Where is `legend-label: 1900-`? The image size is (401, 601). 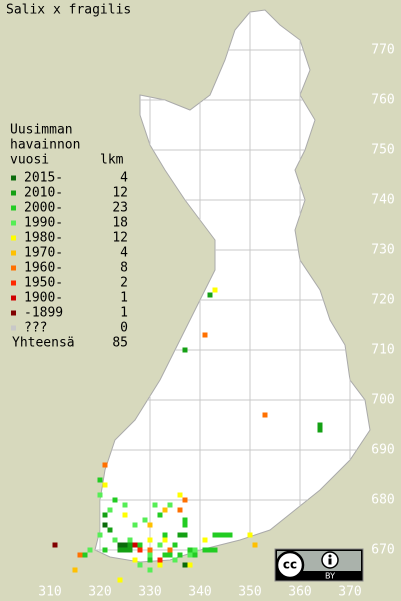 legend-label: 1900- is located at coordinates (43, 298).